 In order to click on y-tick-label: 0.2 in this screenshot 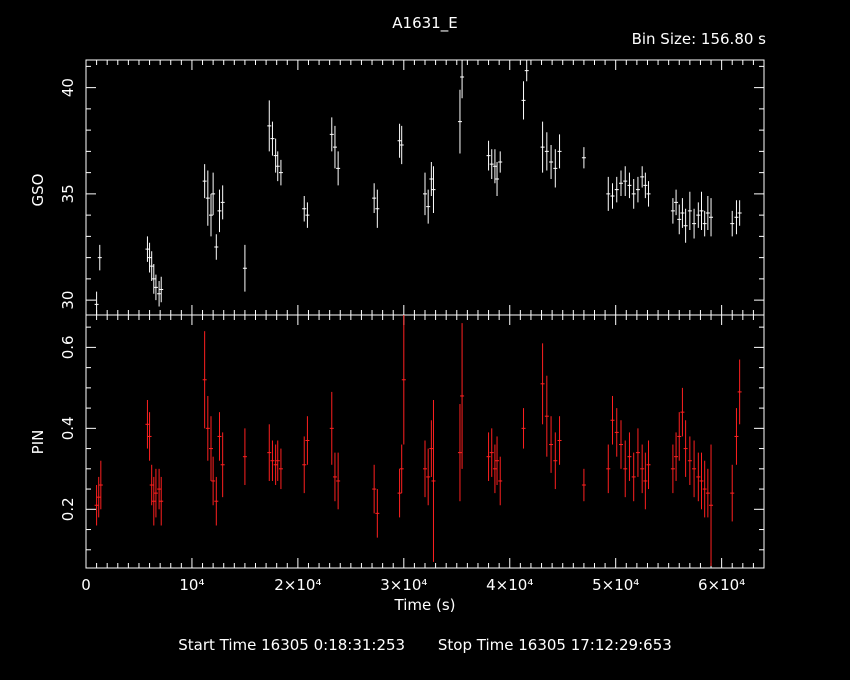, I will do `click(68, 509)`.